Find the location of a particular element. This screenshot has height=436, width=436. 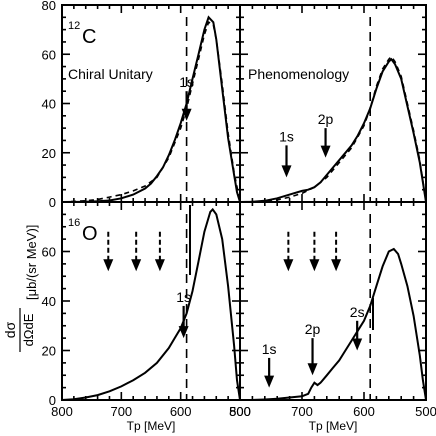

y-label-denominator: dΩdE is located at coordinates (28, 329).